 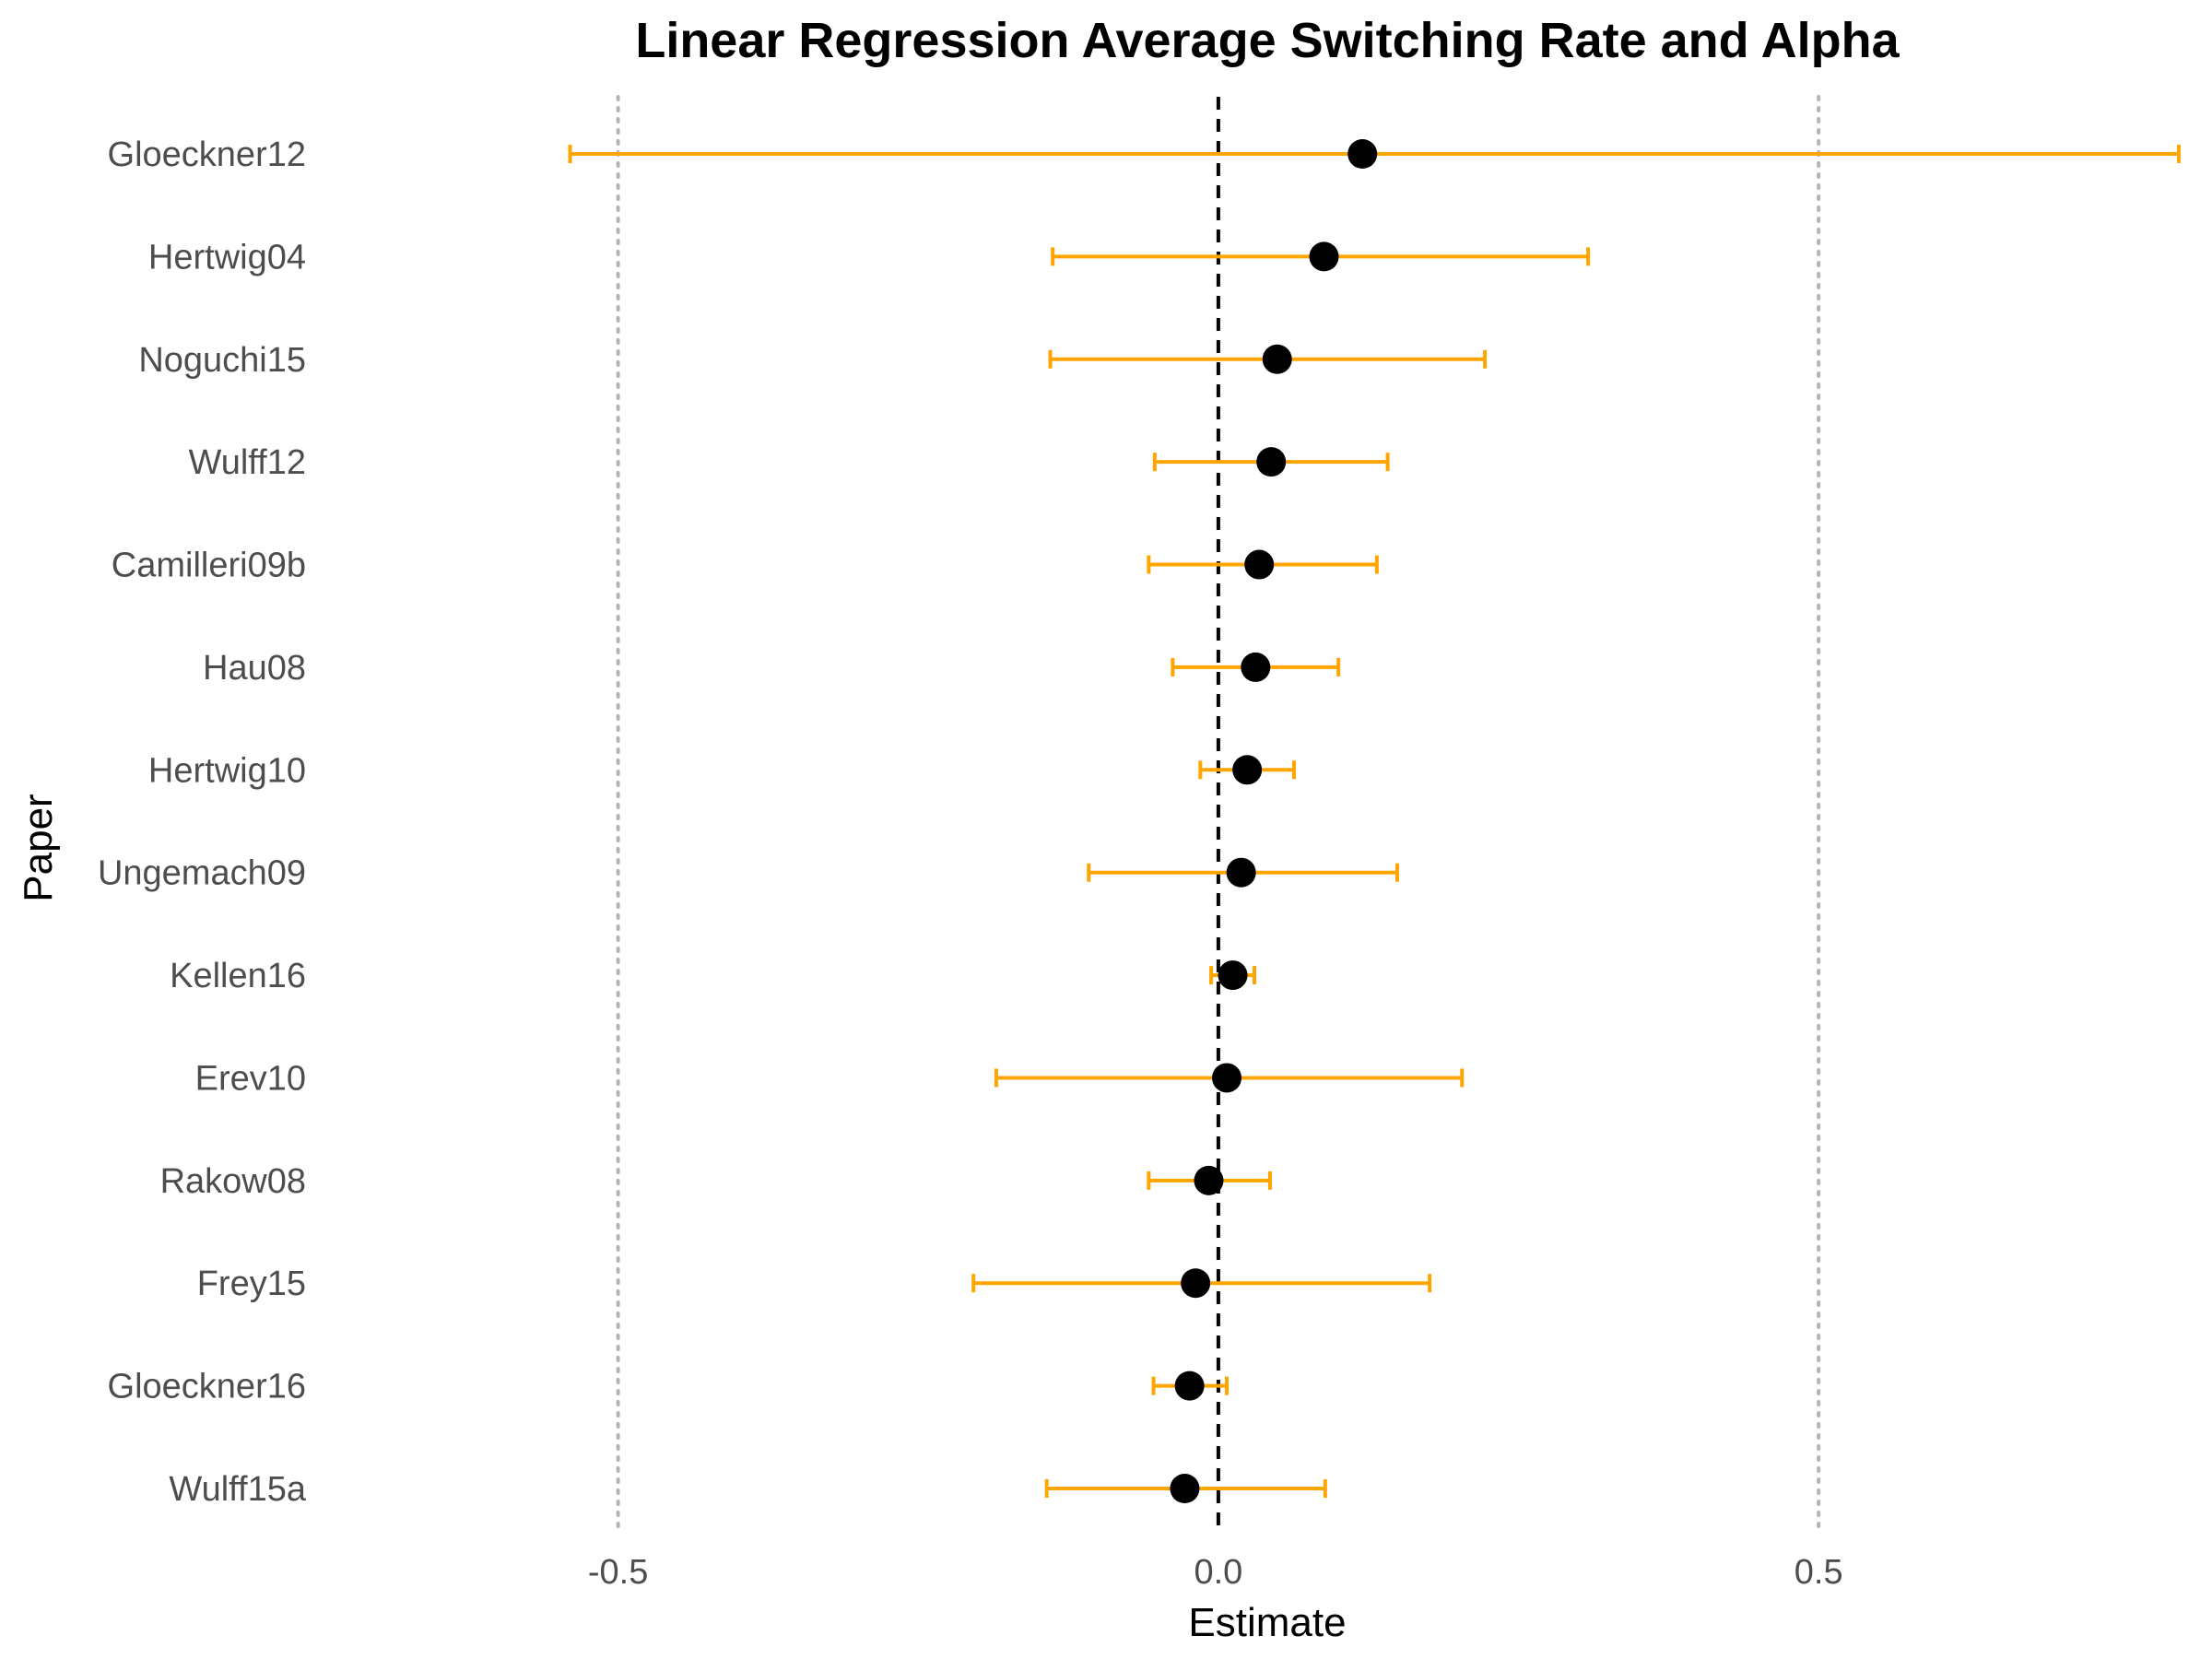 What do you see at coordinates (1274, 821) in the screenshot?
I see `estimate-points` at bounding box center [1274, 821].